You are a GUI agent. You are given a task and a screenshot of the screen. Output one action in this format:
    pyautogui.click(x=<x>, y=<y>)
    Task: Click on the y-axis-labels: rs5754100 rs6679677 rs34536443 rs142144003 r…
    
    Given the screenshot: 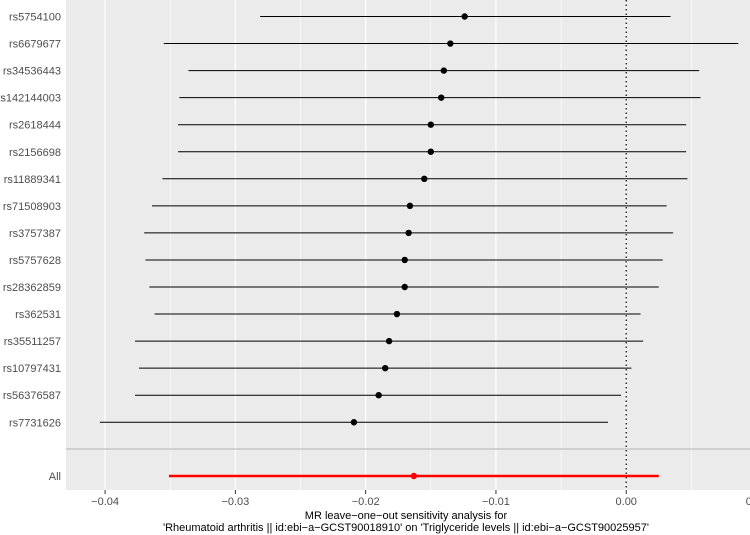 What is the action you would take?
    pyautogui.click(x=30, y=248)
    